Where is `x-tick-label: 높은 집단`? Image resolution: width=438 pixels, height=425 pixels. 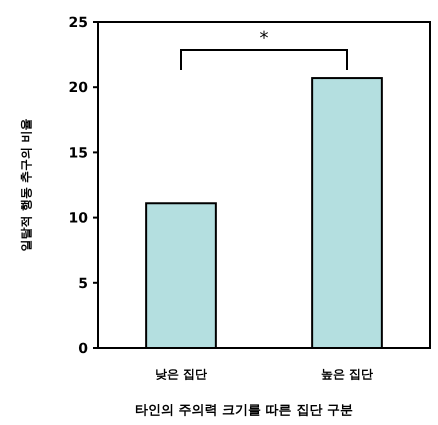 x-tick-label: 높은 집단 is located at coordinates (347, 374).